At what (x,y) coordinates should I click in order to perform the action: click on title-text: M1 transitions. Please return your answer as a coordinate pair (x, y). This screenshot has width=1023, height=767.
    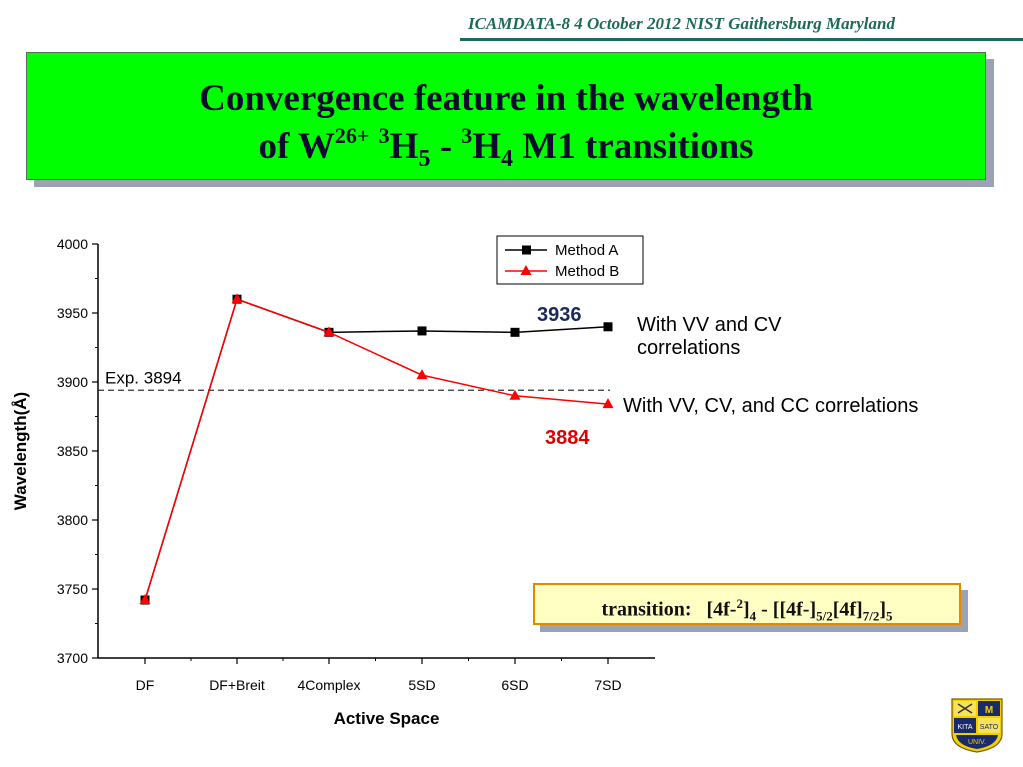
    Looking at the image, I should click on (633, 146).